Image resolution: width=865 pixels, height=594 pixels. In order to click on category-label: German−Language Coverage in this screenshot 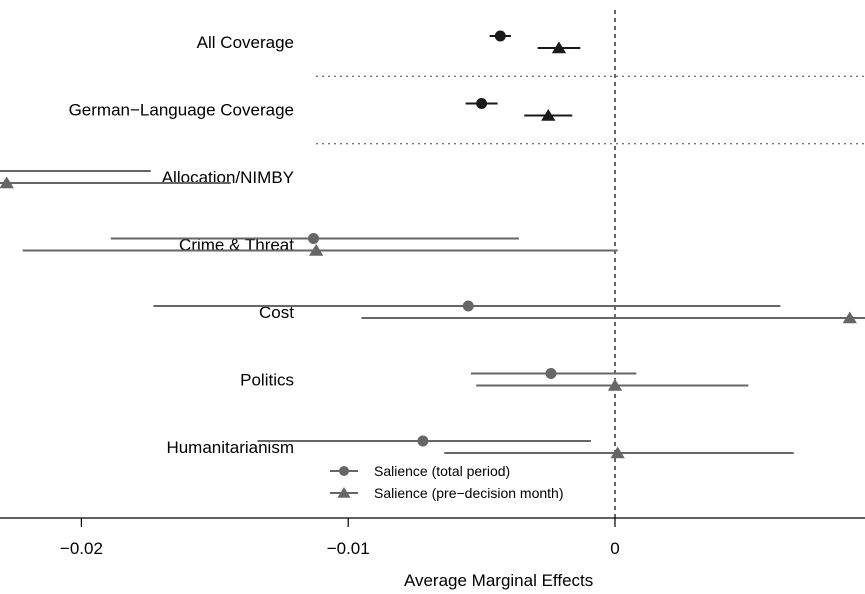, I will do `click(181, 110)`.